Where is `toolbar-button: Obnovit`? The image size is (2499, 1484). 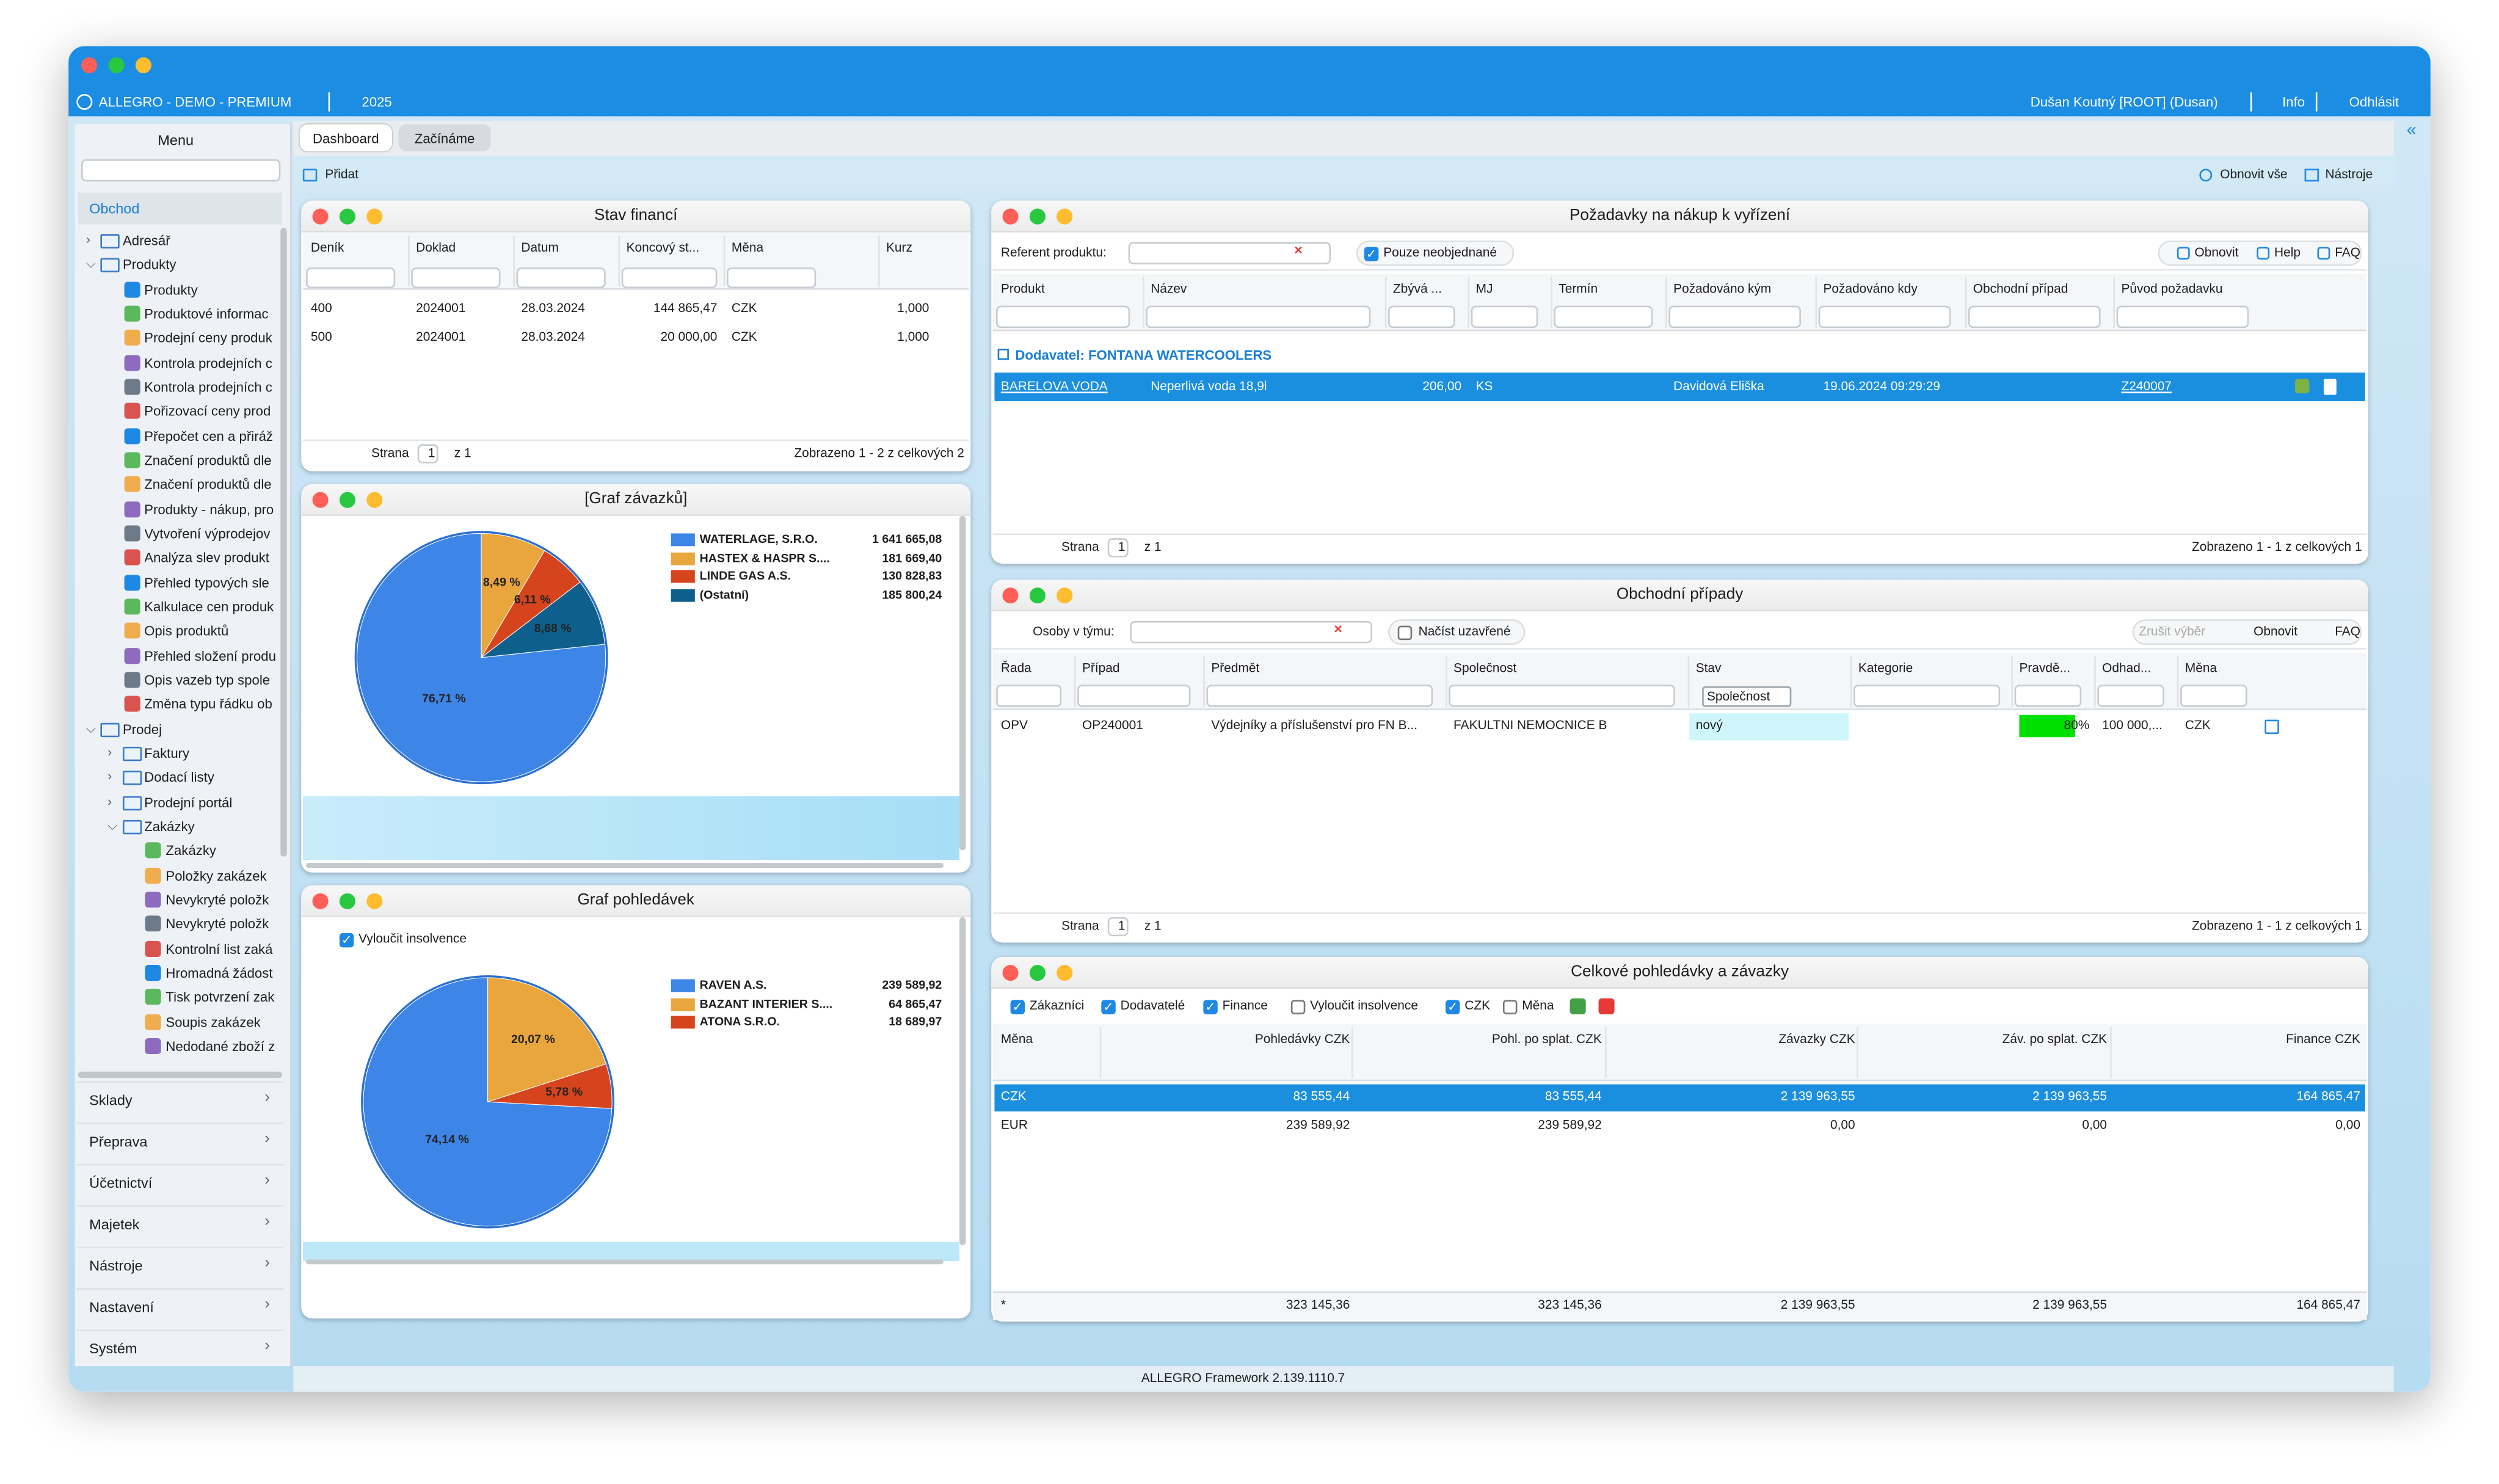
toolbar-button: Obnovit is located at coordinates (2216, 253).